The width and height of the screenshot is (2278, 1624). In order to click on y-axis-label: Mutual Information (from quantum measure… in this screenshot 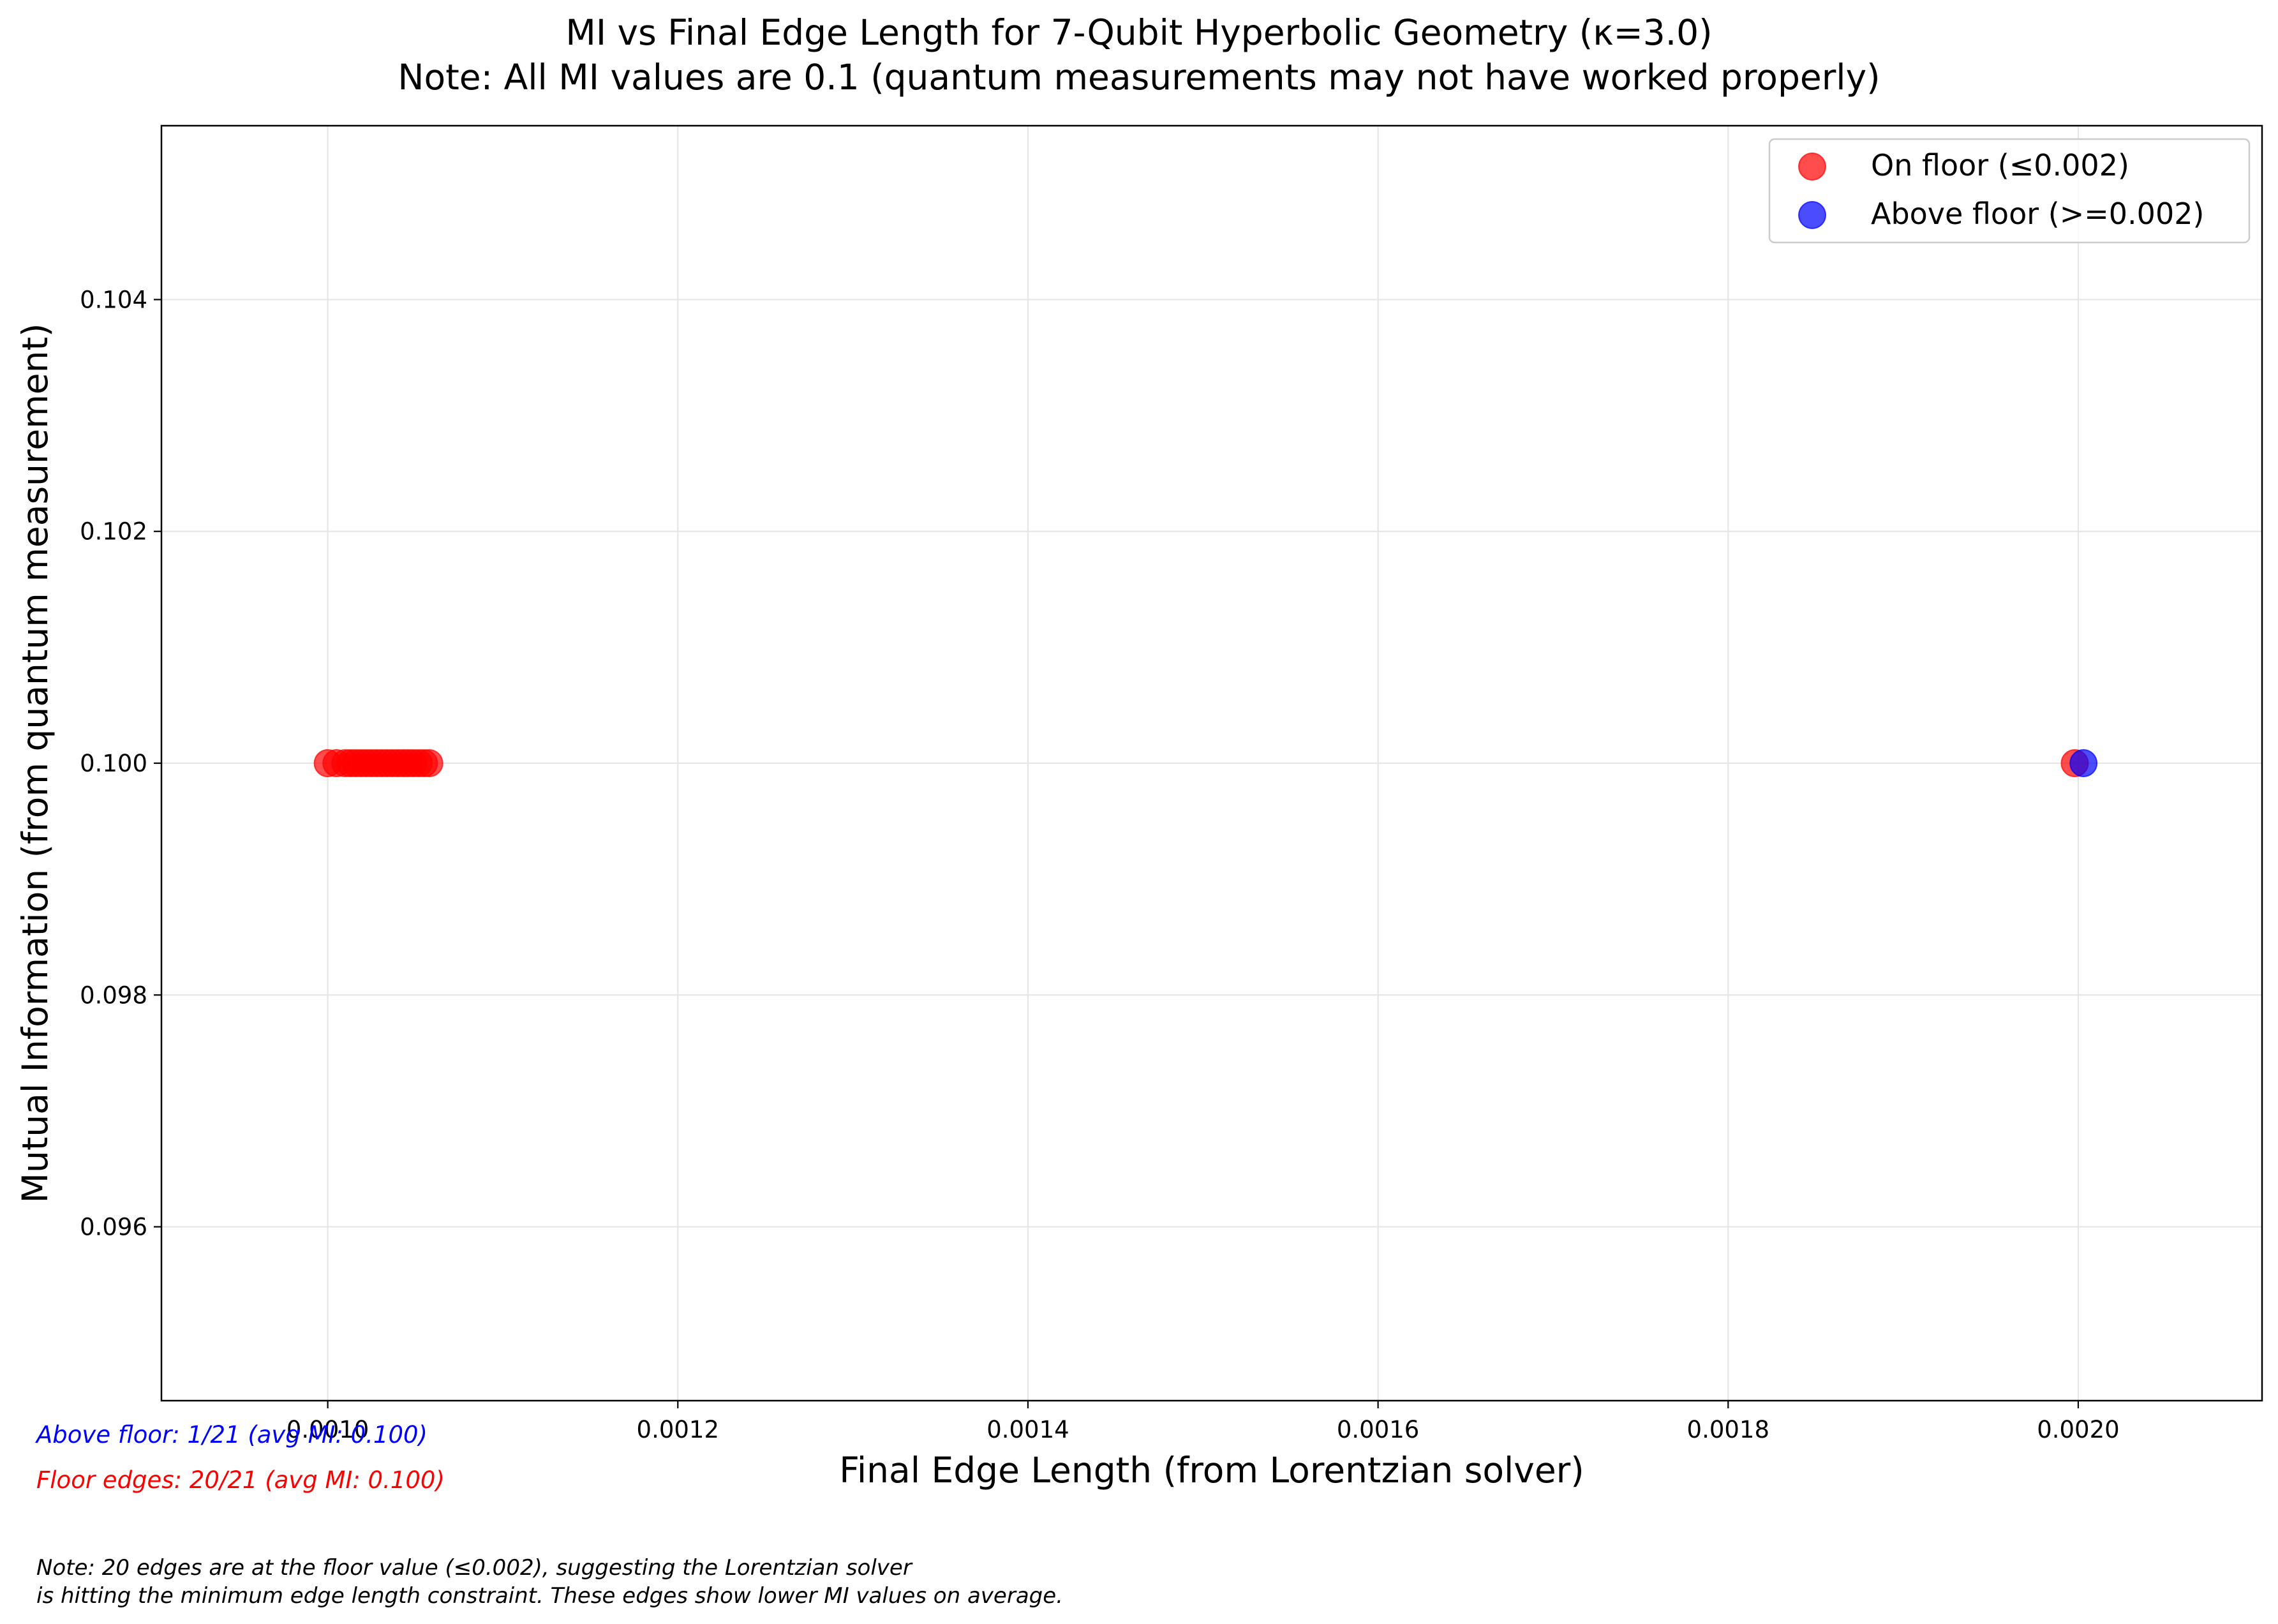, I will do `click(35, 764)`.